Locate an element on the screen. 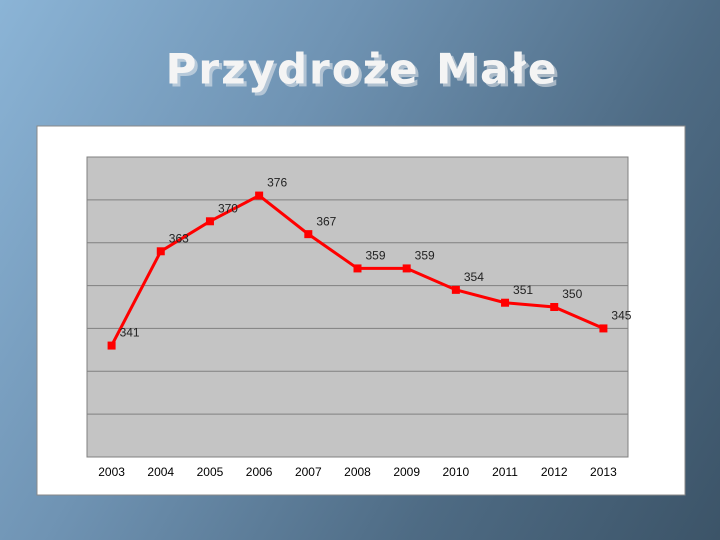 This screenshot has height=540, width=720. x-tick-label: 2012 is located at coordinates (554, 472).